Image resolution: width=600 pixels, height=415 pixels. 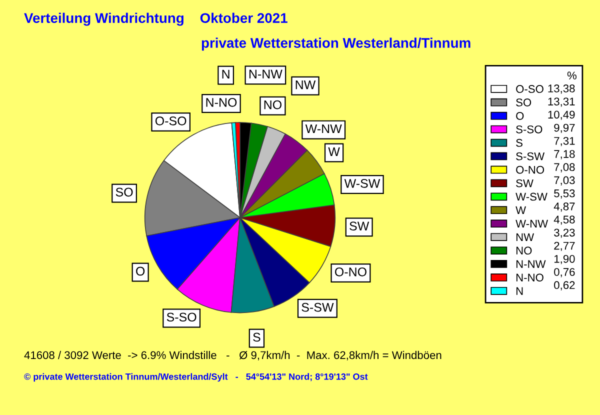 I want to click on slice-label: O, so click(x=140, y=271).